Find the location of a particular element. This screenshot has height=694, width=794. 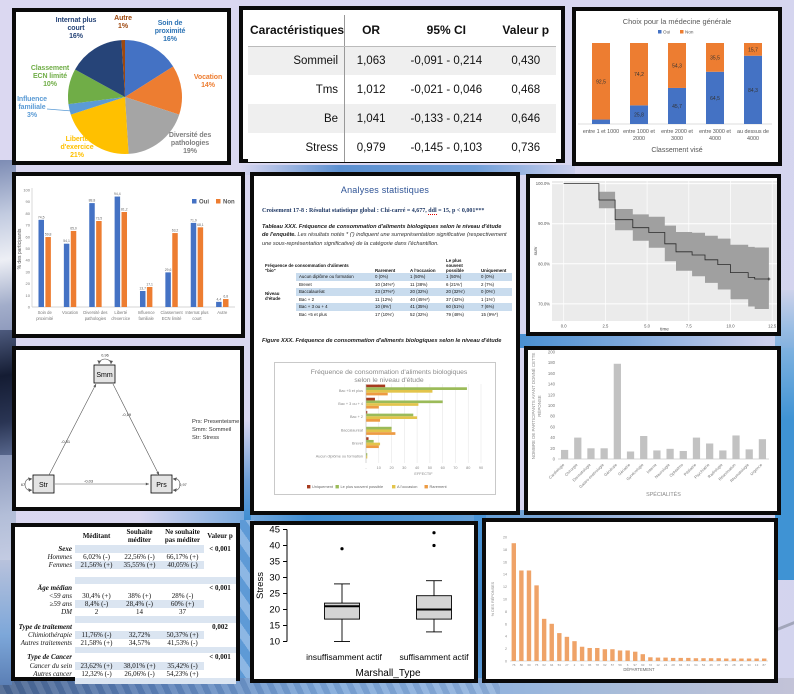

svg-text: 57 is located at coordinates (613, 665).